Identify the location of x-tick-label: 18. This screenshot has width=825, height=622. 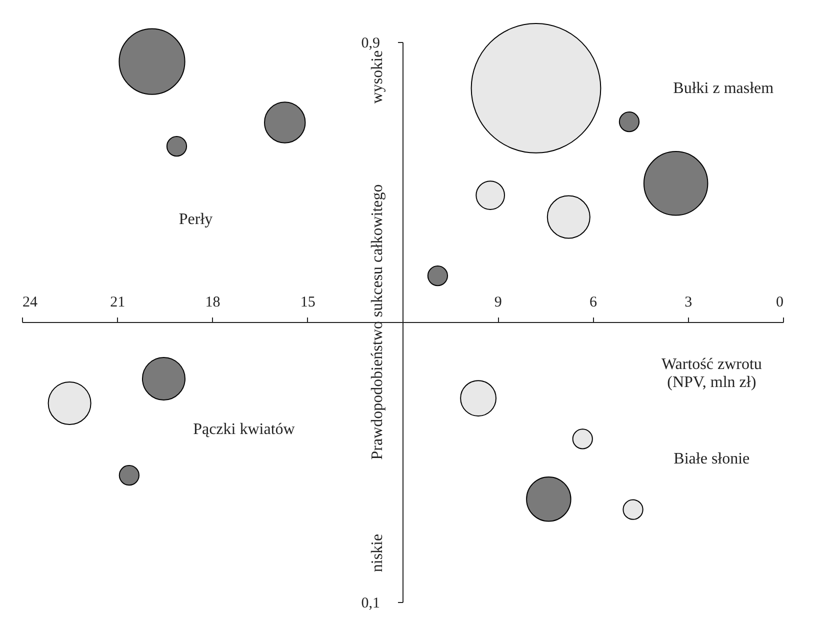
(212, 302).